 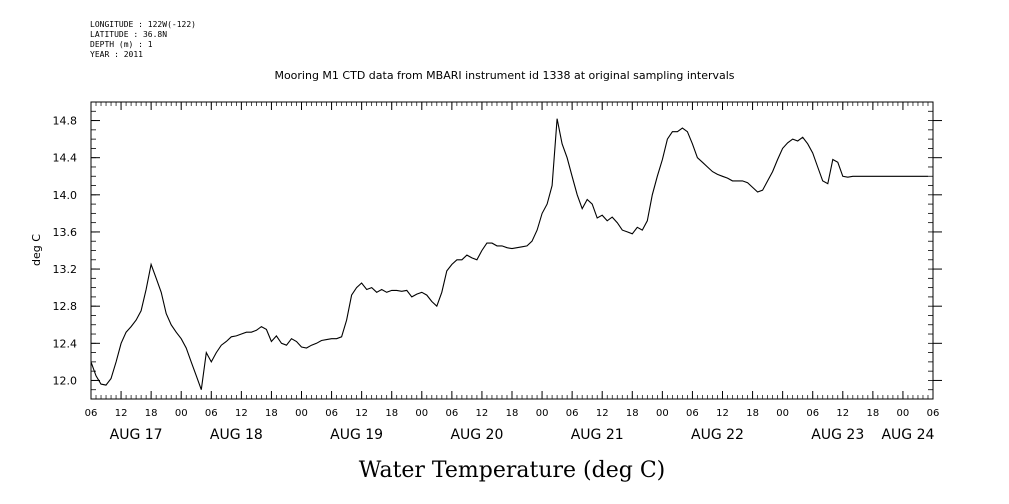 I want to click on y-tick-label: 13.2, so click(x=65, y=269).